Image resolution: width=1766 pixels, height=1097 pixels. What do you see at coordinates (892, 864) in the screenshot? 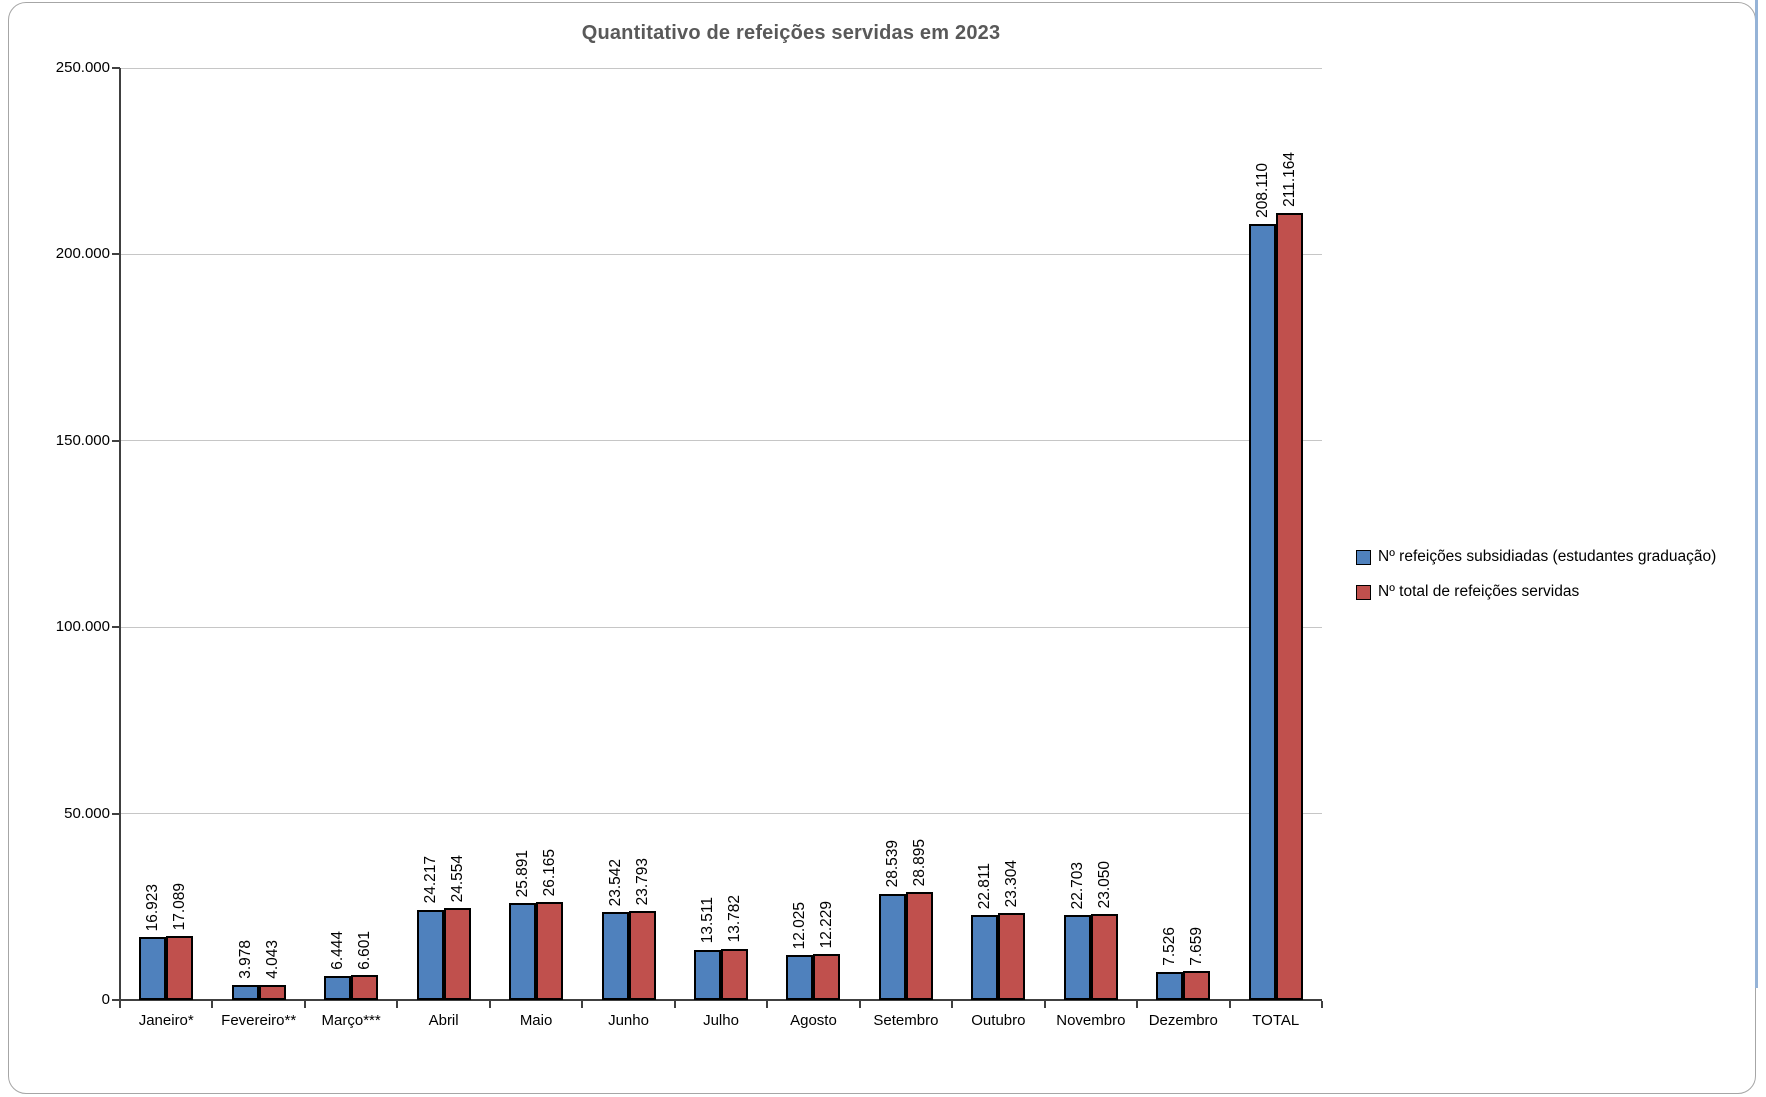
I see `bar-value-label: 28.539` at bounding box center [892, 864].